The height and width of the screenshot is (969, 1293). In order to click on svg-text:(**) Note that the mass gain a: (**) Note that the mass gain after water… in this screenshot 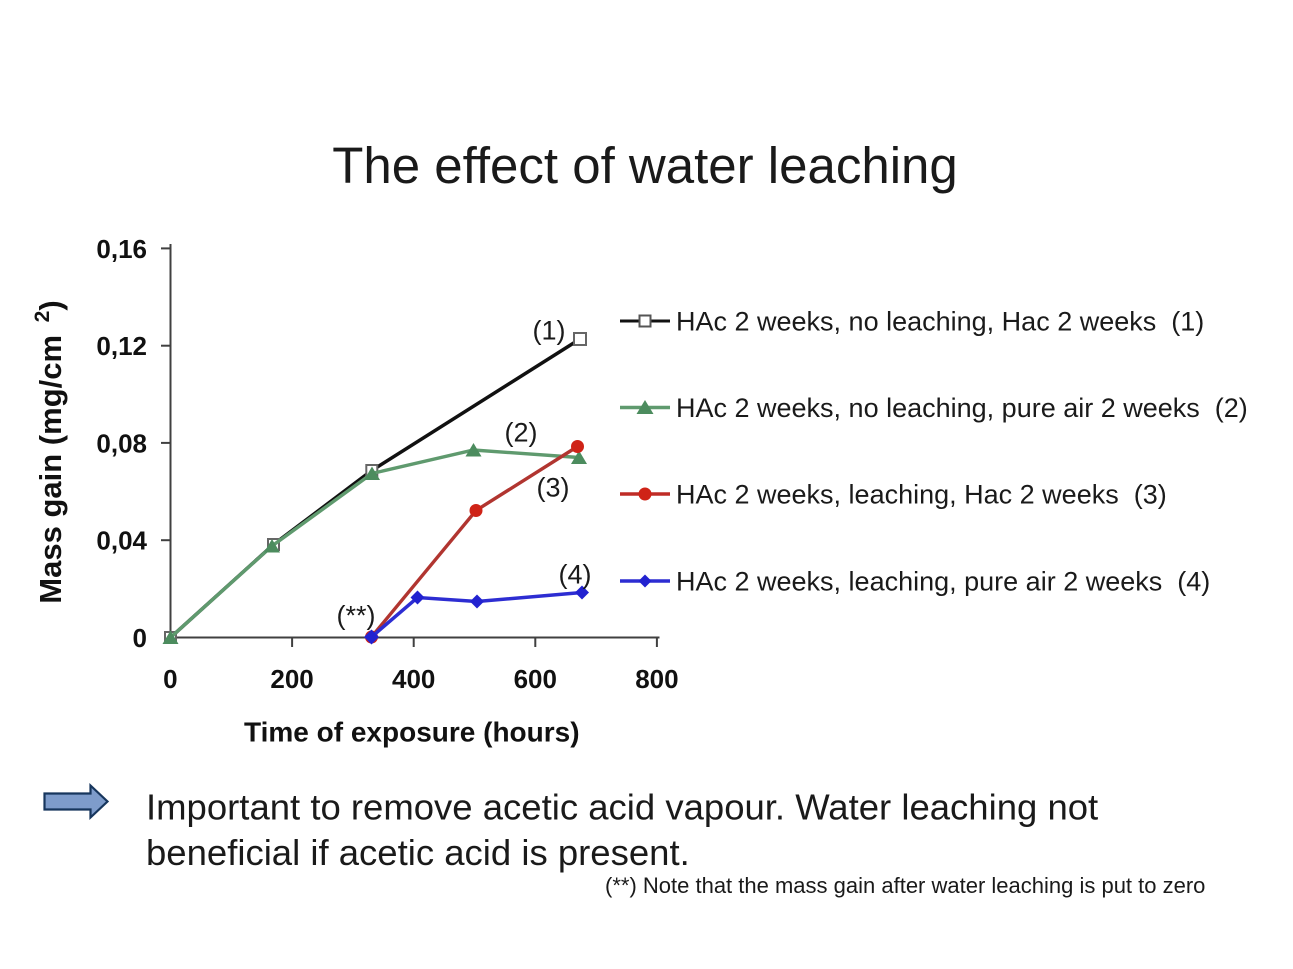, I will do `click(905, 885)`.